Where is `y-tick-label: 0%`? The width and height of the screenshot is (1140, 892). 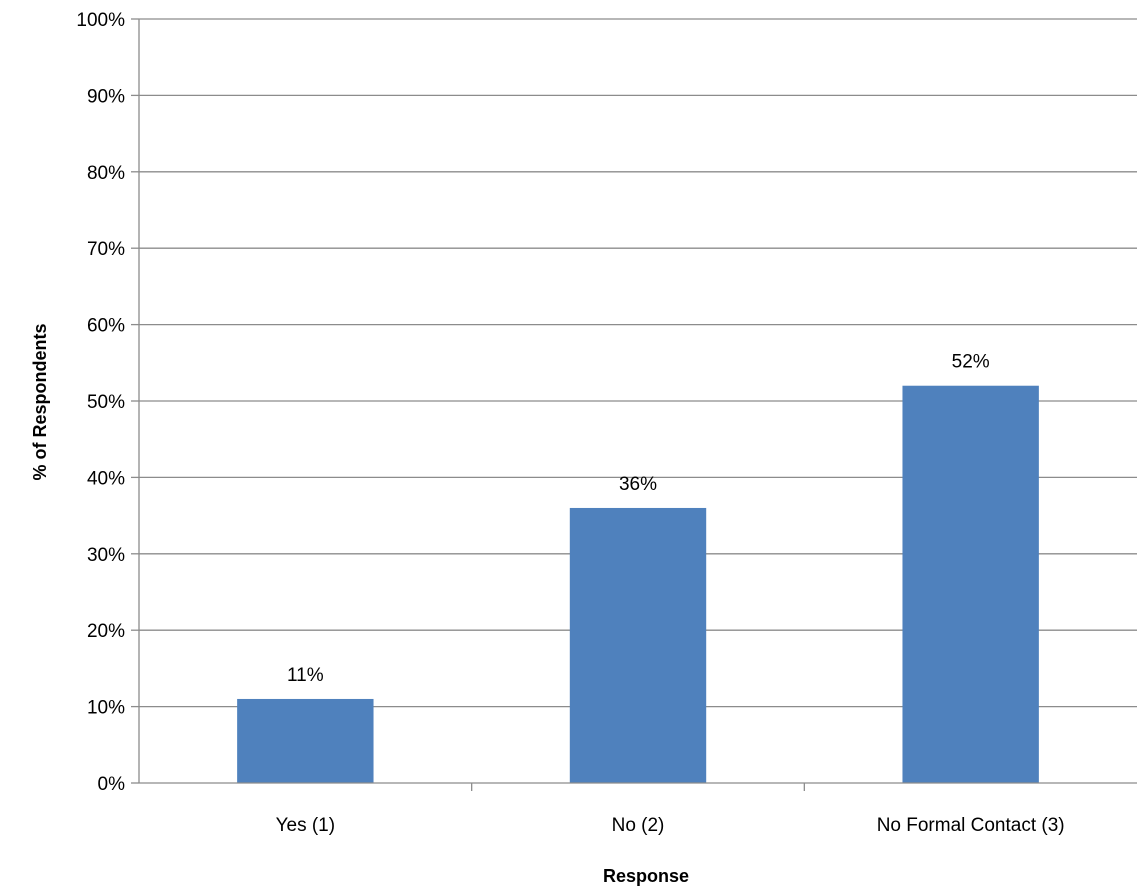 y-tick-label: 0% is located at coordinates (112, 784).